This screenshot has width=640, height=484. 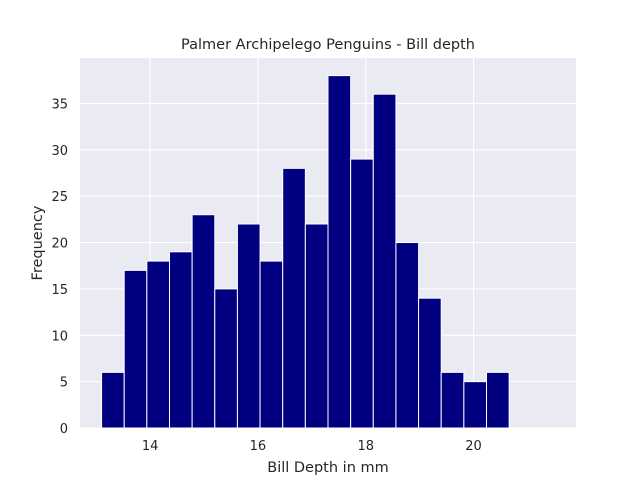 What do you see at coordinates (328, 468) in the screenshot?
I see `x-axis-label: Bill Depth in mm` at bounding box center [328, 468].